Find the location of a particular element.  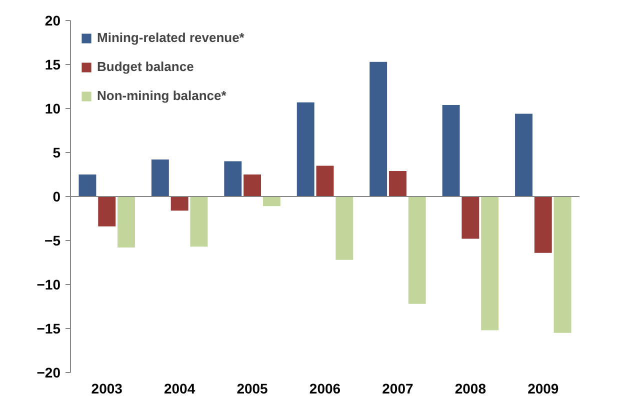

y-tick-label: −15 is located at coordinates (48, 328).